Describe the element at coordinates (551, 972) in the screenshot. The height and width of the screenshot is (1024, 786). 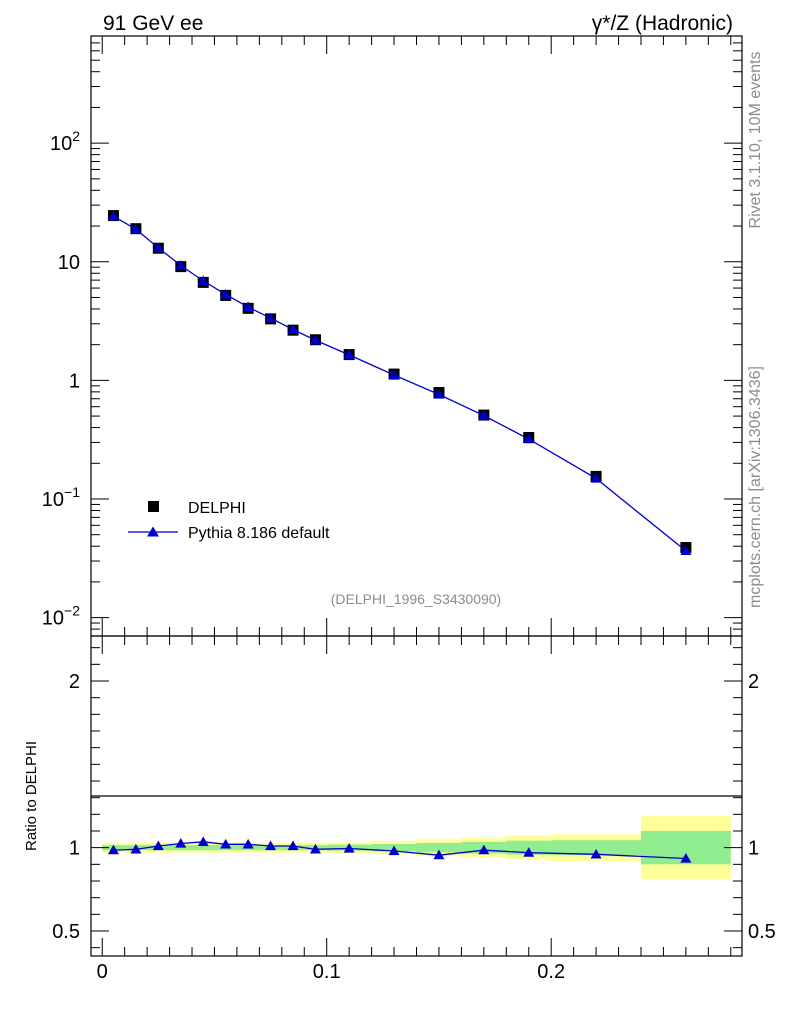
I see `ratio-x-tick-label: 0.2` at that location.